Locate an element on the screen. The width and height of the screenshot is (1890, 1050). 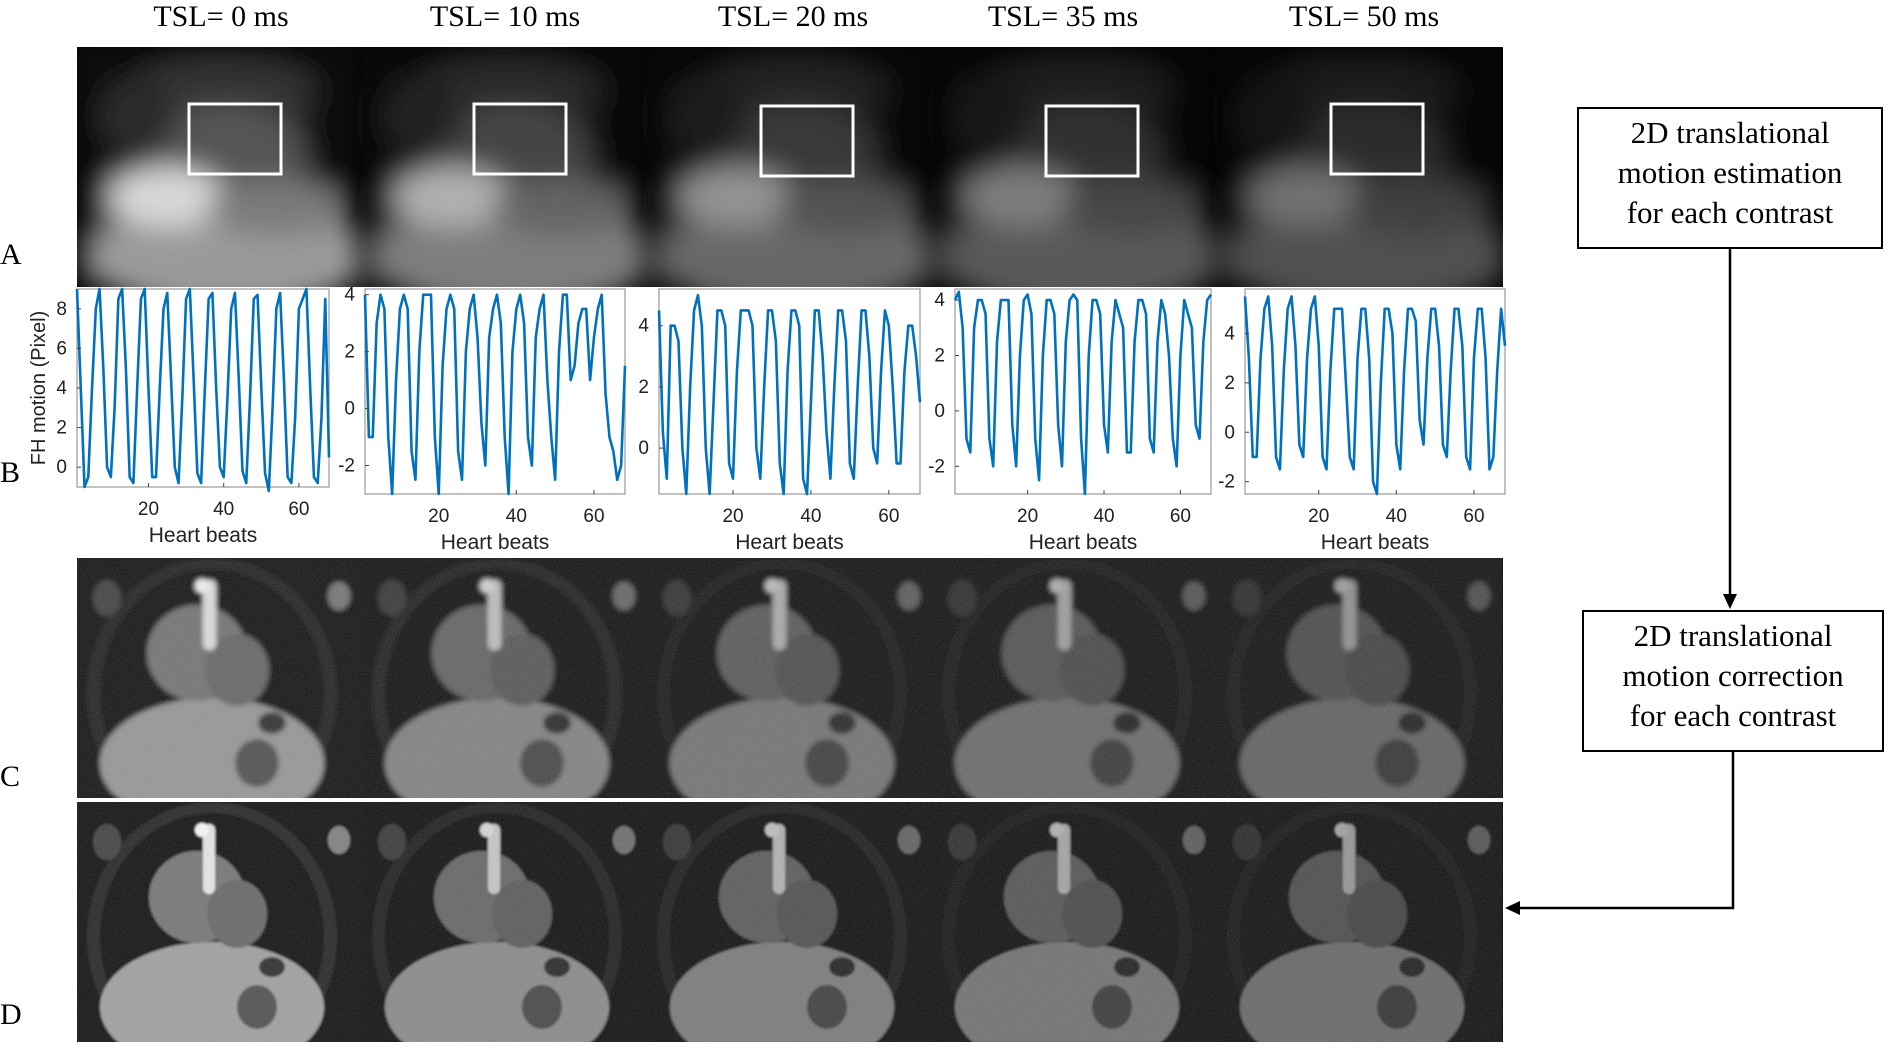
y-tick-label: 6 is located at coordinates (61, 348).